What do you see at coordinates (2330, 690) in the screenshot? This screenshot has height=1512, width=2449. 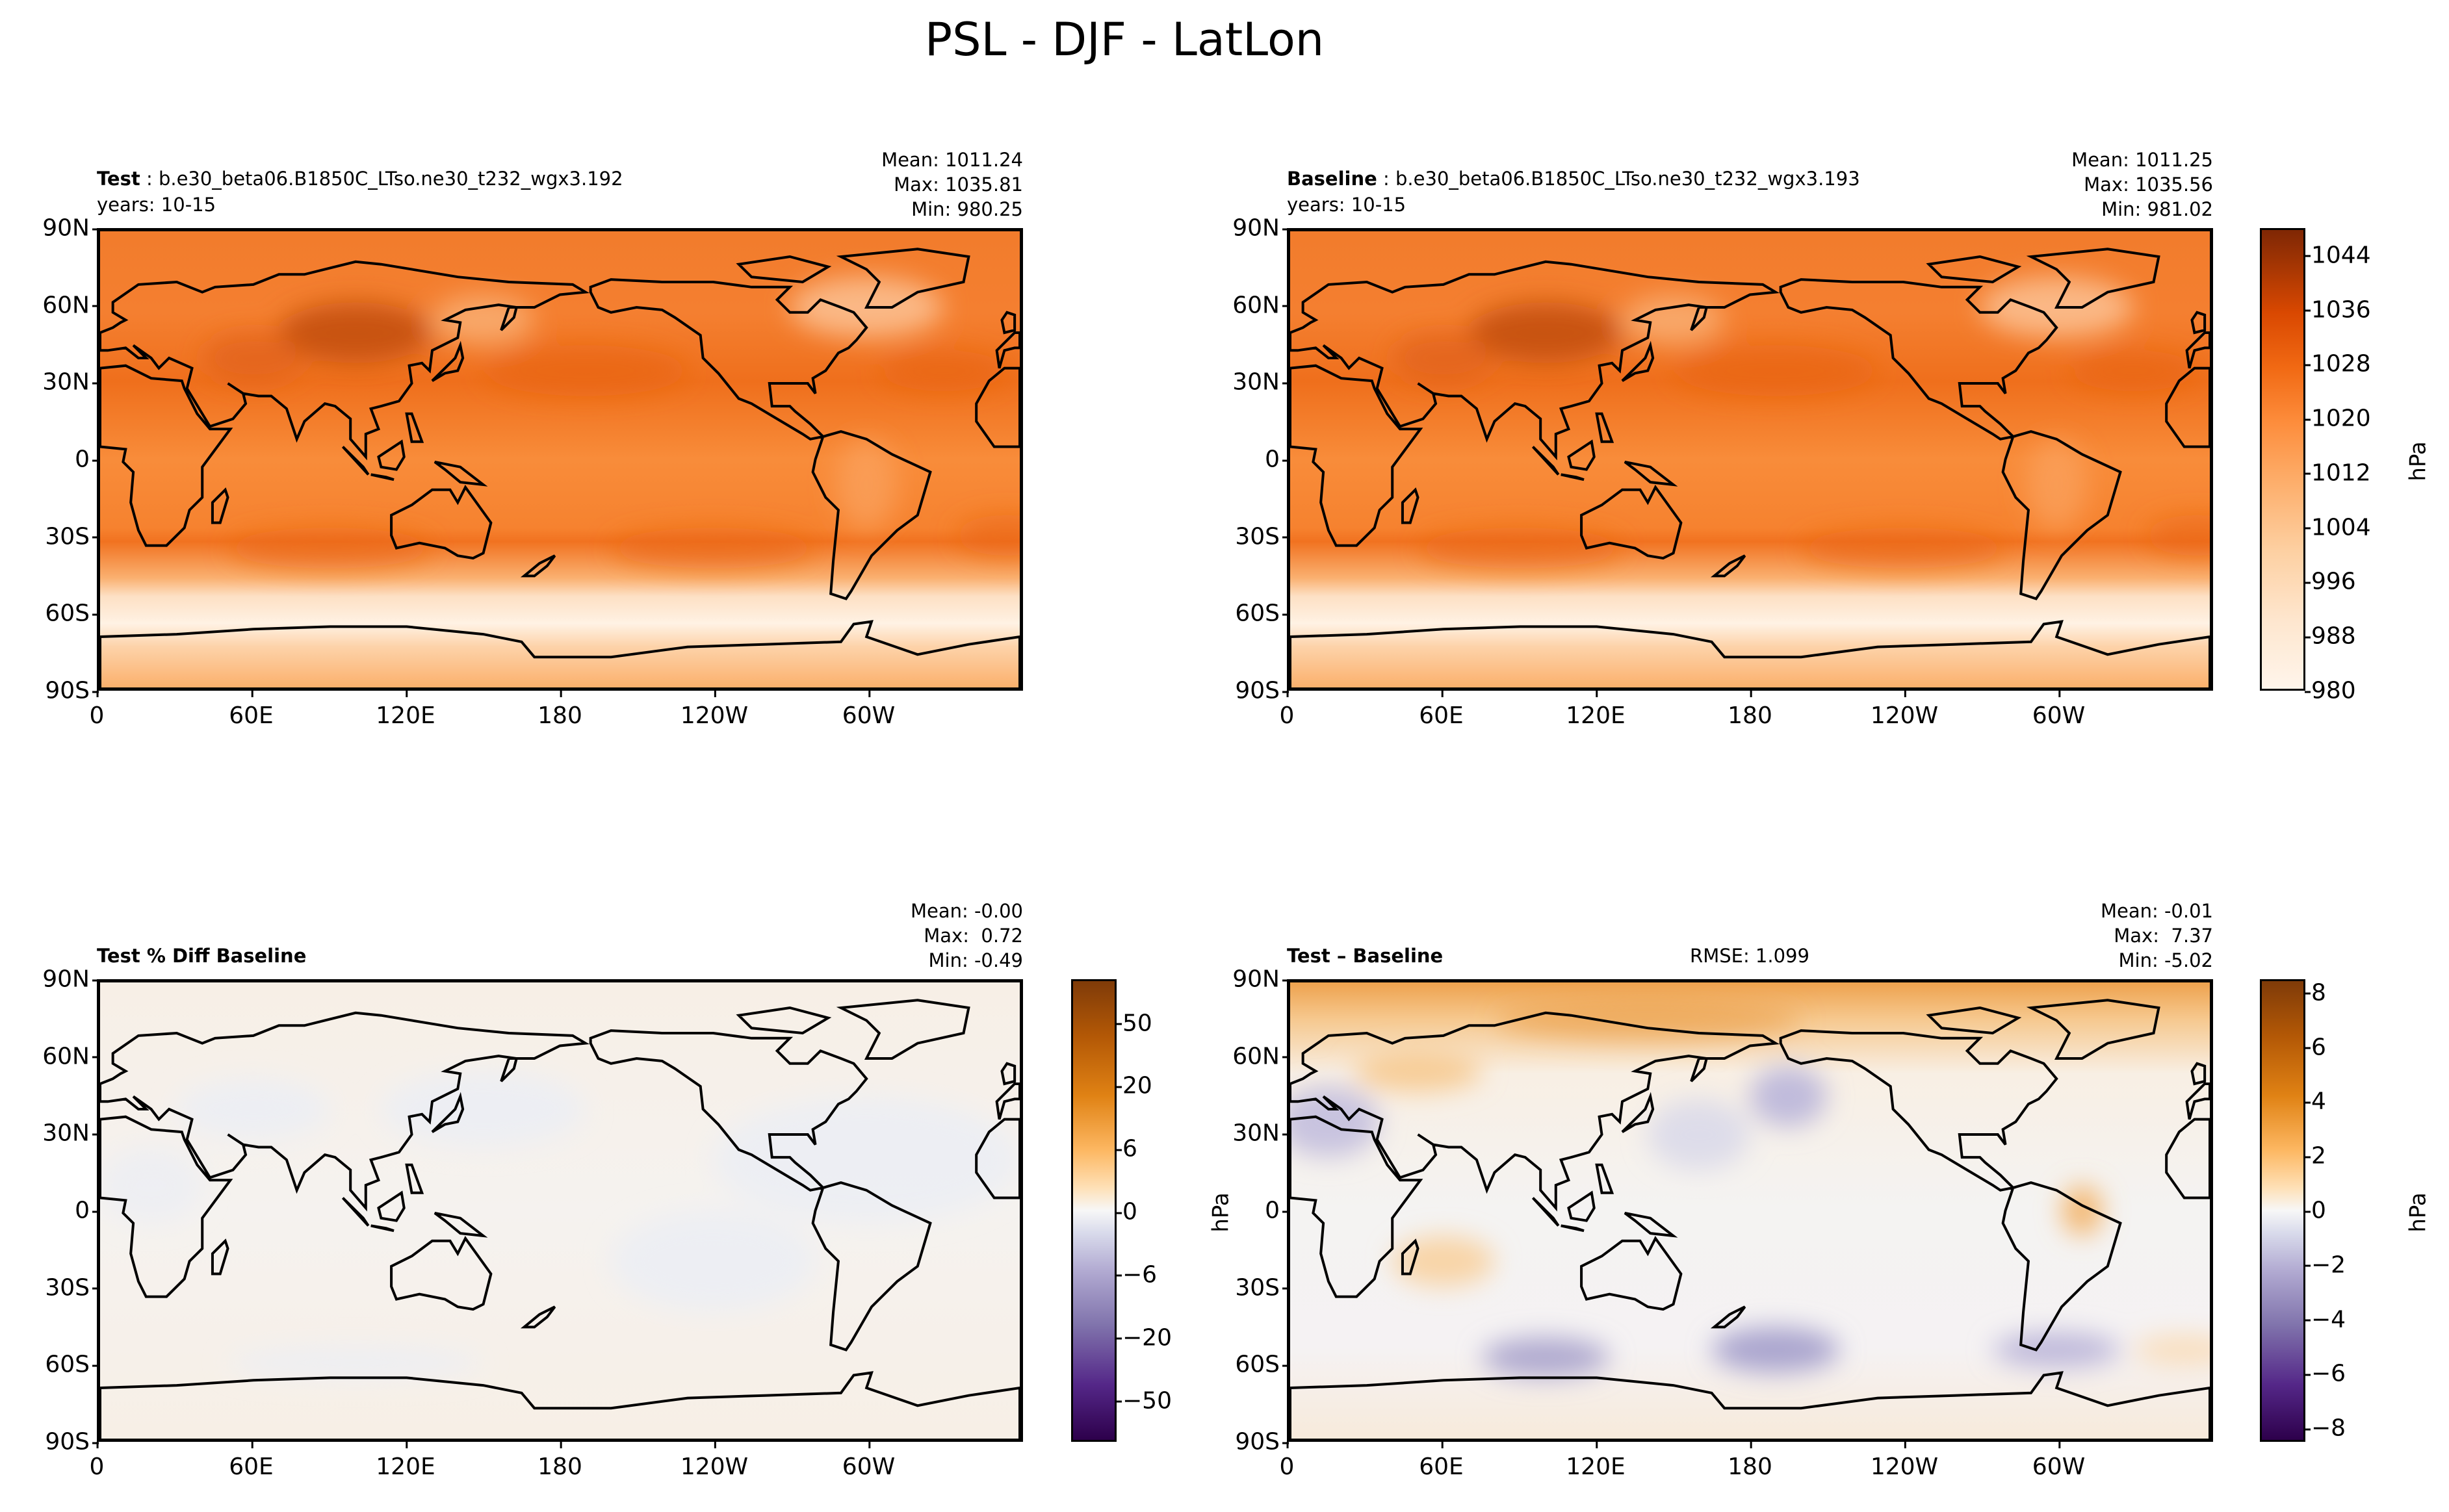 I see `colorbar-tick-label: 980` at bounding box center [2330, 690].